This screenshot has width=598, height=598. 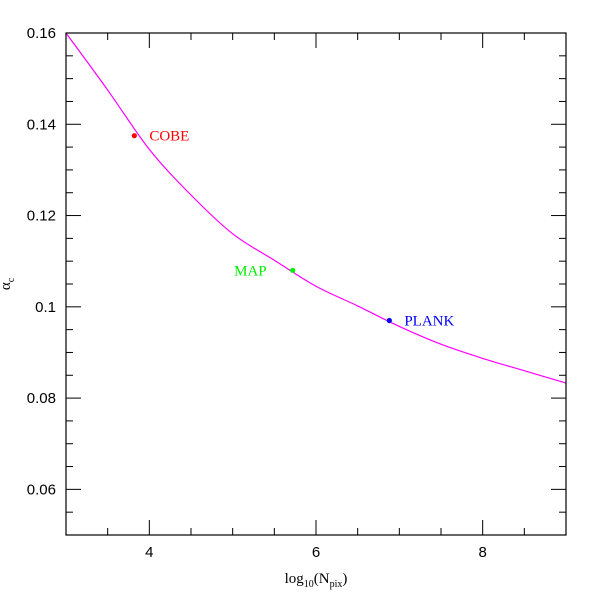 What do you see at coordinates (344, 579) in the screenshot?
I see `x-axis-label-end: )` at bounding box center [344, 579].